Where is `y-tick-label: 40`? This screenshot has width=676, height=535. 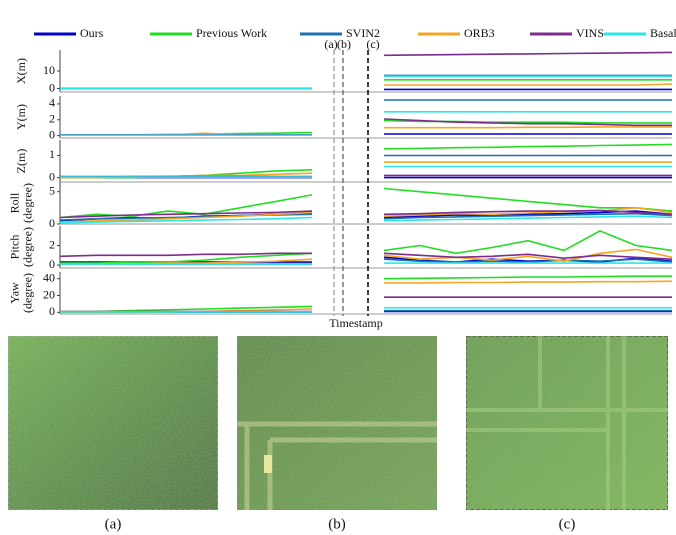
y-tick-label: 40 is located at coordinates (49, 277).